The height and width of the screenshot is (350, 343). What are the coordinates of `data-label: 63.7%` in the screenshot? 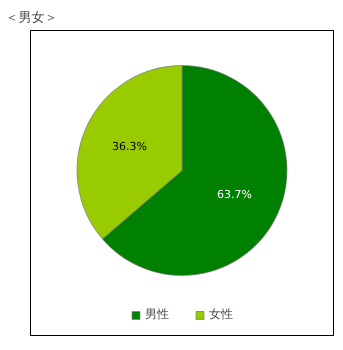 It's located at (234, 195).